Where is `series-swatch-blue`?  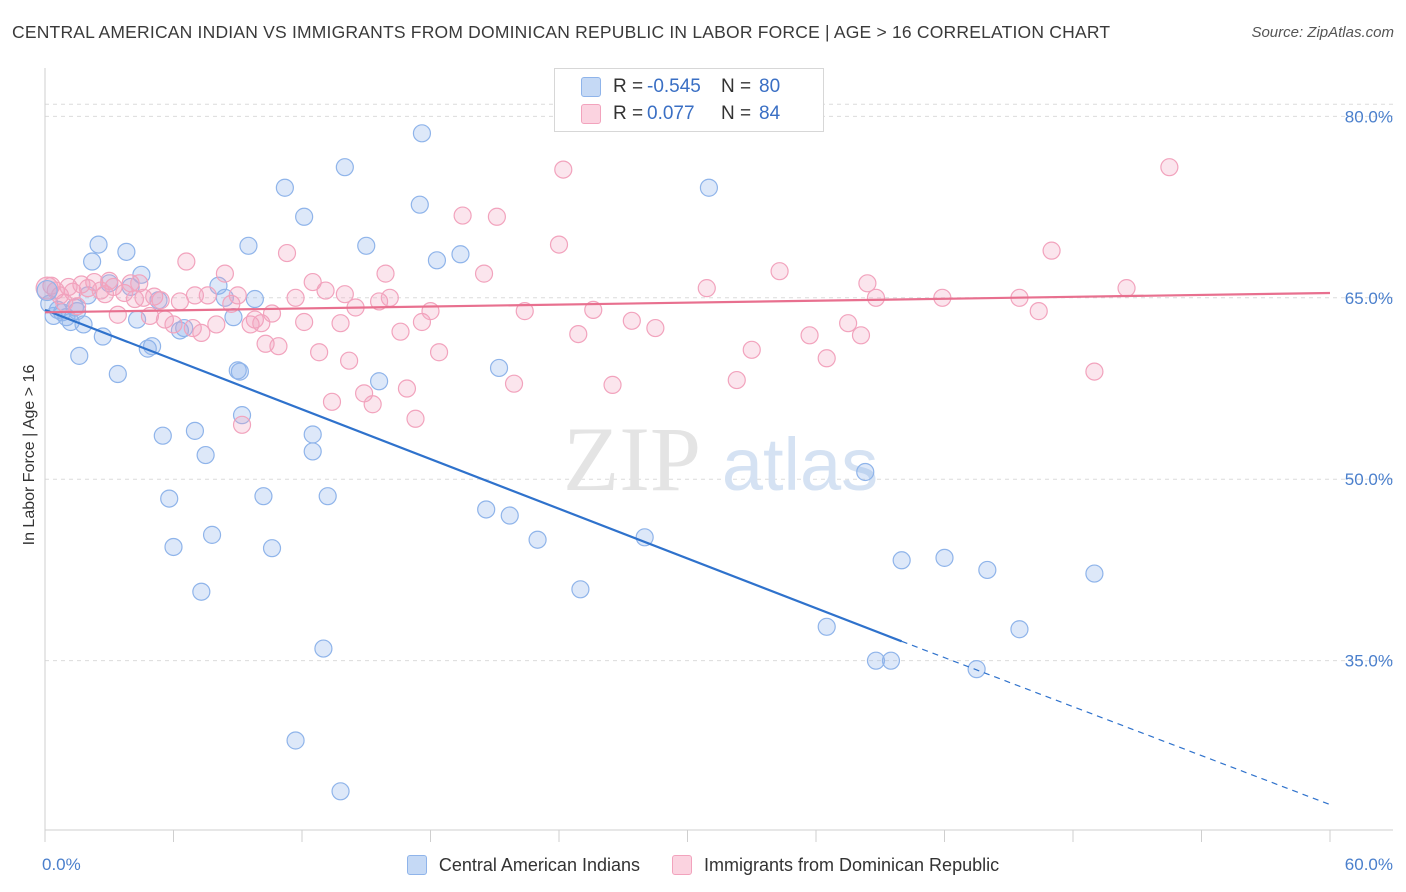 series-swatch-blue is located at coordinates (416, 865).